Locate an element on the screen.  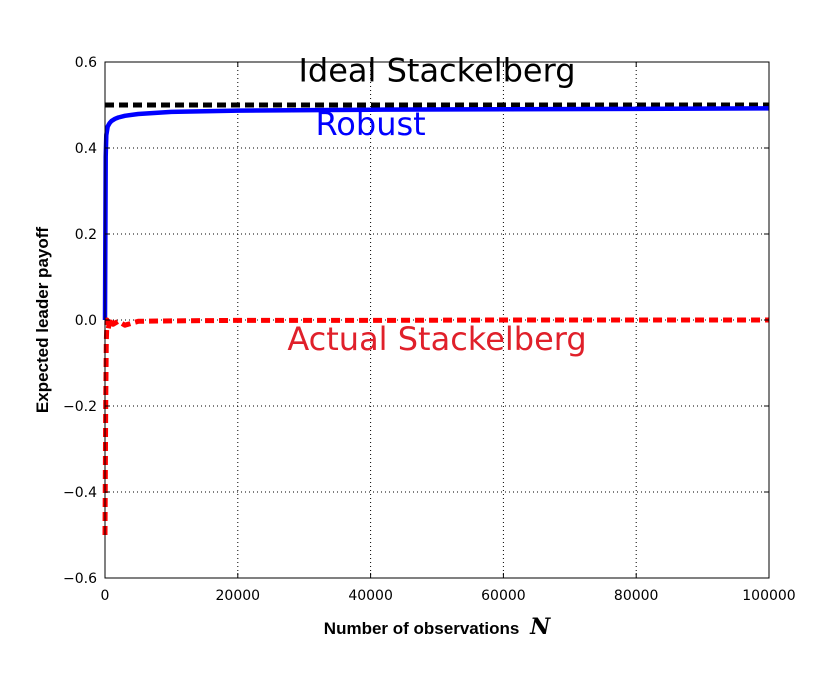
y-tick-label: −0.6 is located at coordinates (80, 579).